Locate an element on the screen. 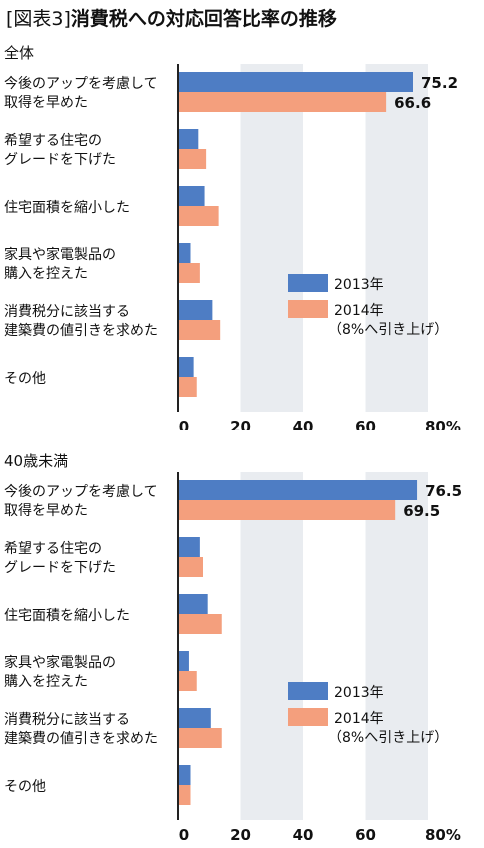 This screenshot has width=484, height=848. data-label: 69.5 is located at coordinates (421, 511).